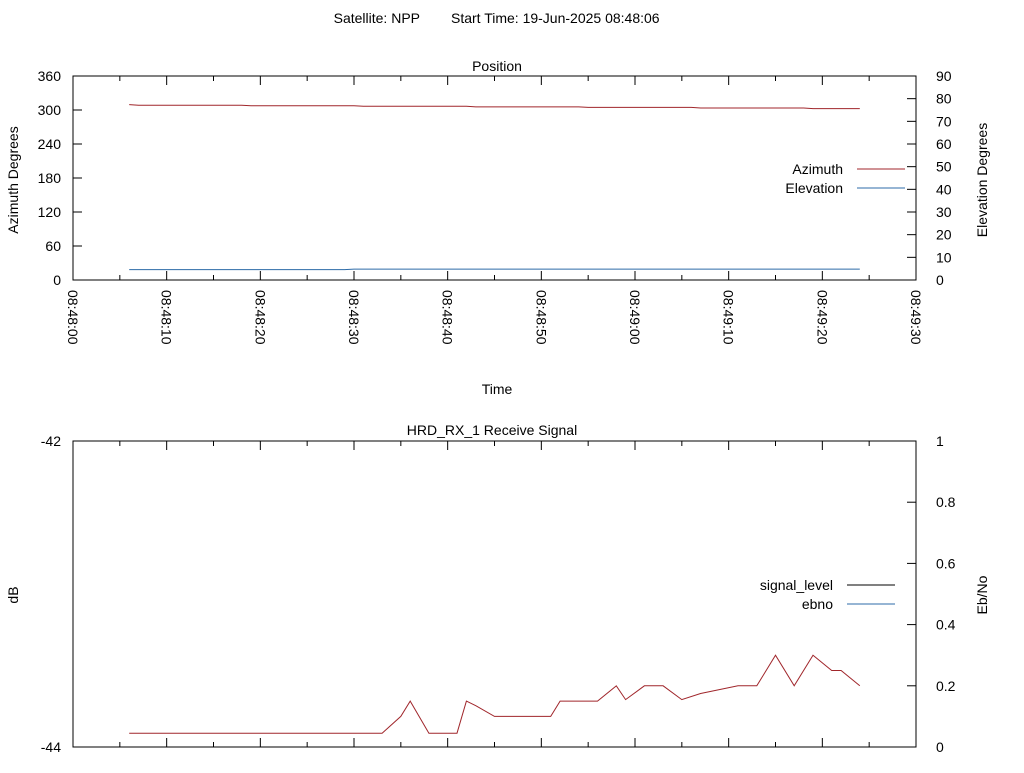 This screenshot has width=1024, height=773. I want to click on position-x-tick-label: 08:48:50, so click(541, 317).